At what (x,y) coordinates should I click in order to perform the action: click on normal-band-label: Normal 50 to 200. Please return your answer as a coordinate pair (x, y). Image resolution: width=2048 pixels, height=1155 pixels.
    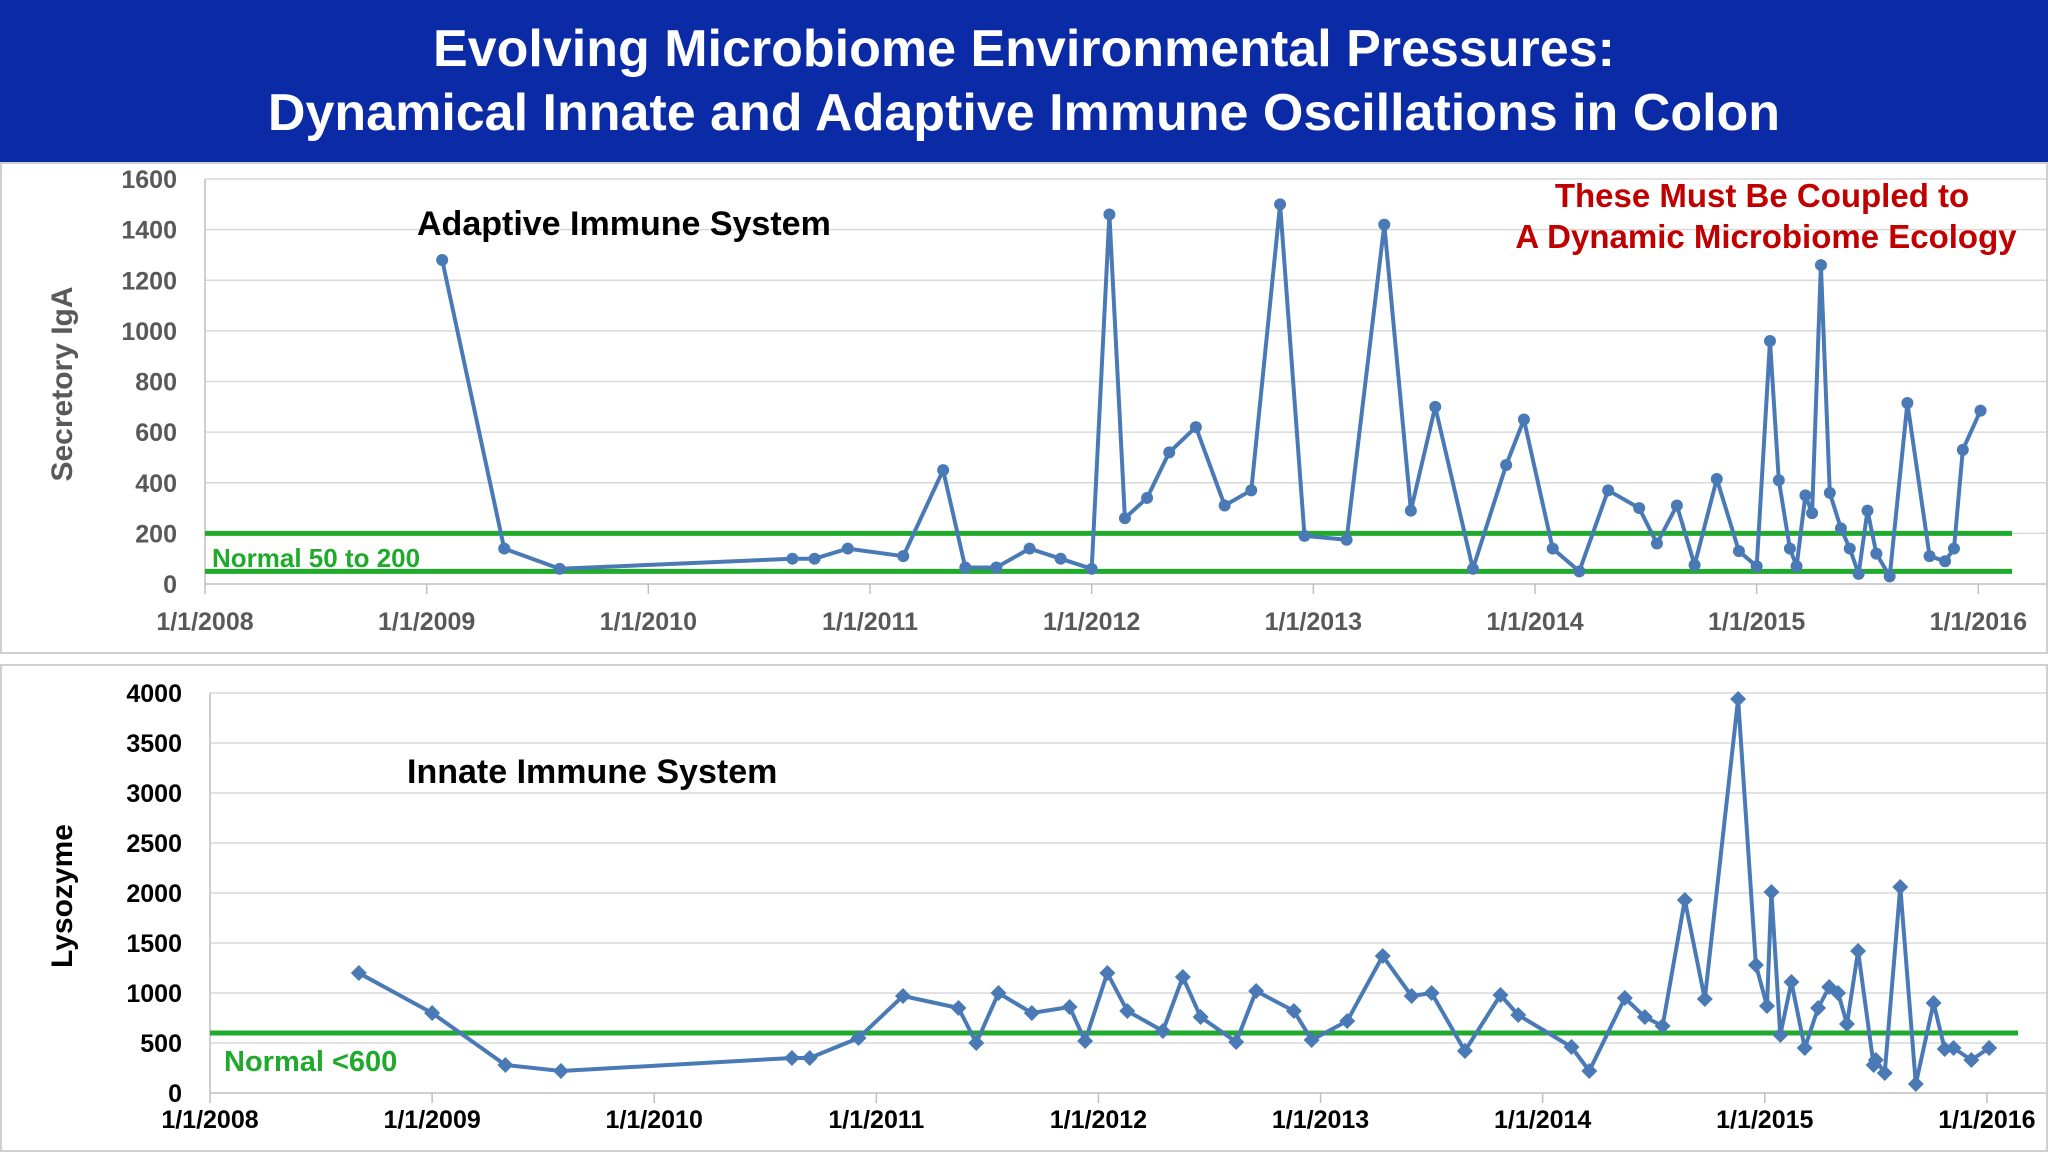
    Looking at the image, I should click on (316, 558).